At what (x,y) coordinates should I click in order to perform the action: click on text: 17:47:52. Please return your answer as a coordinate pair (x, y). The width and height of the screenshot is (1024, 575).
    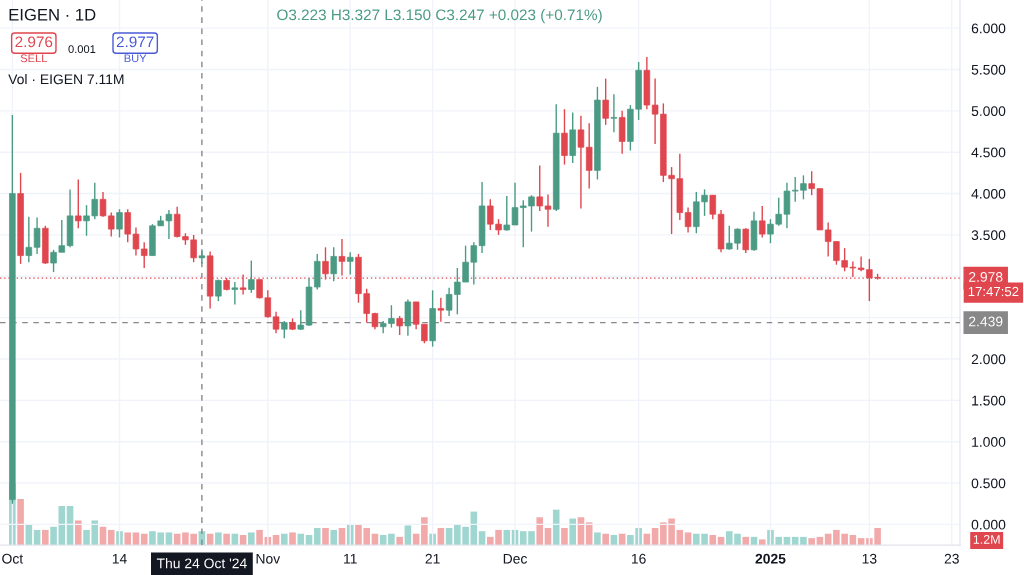
    Looking at the image, I should click on (993, 291).